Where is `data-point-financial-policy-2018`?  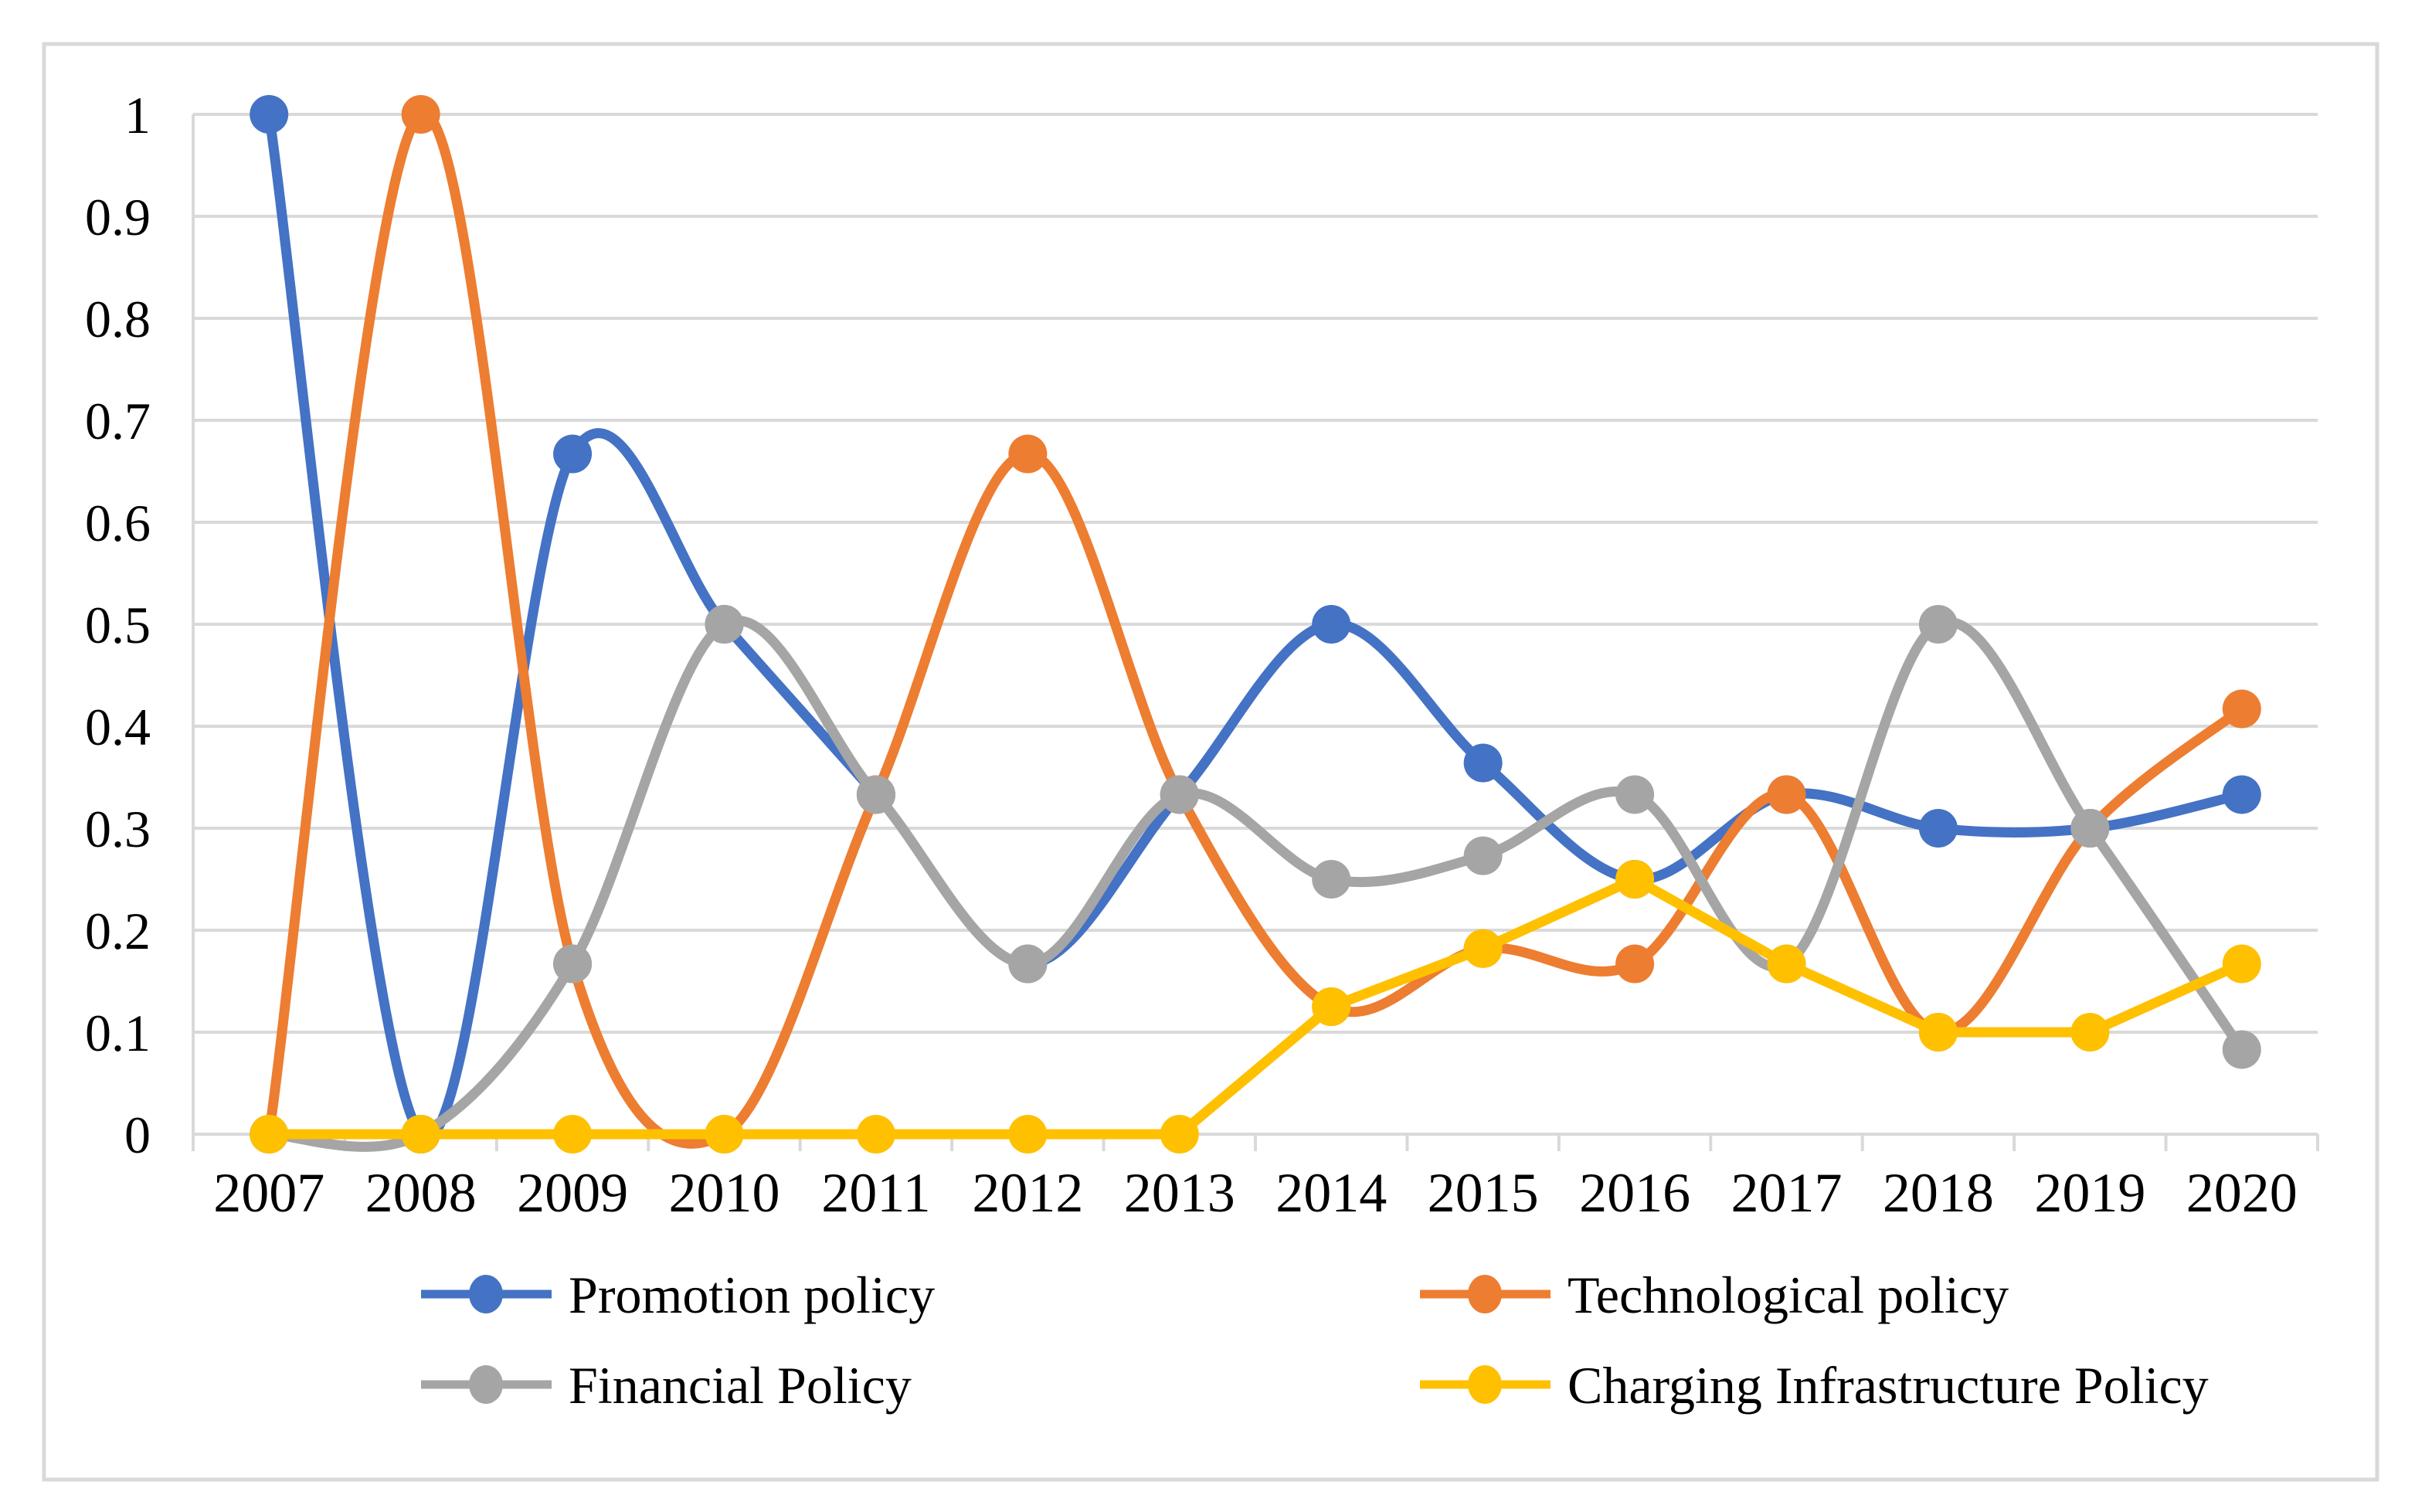
data-point-financial-policy-2018 is located at coordinates (1938, 624).